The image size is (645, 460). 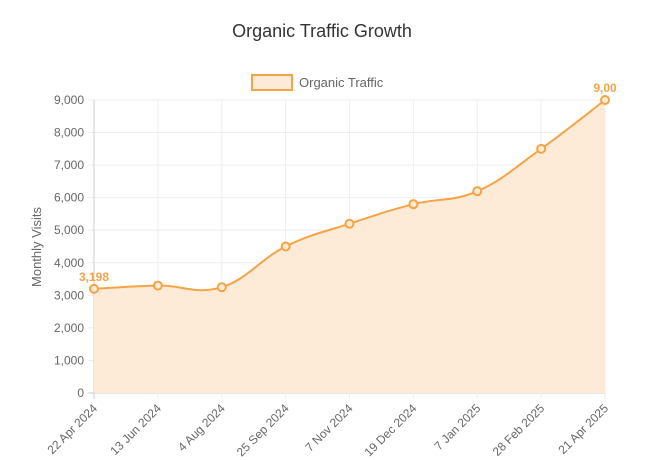 I want to click on x-tick-label: 4 Aug 2024, so click(x=201, y=427).